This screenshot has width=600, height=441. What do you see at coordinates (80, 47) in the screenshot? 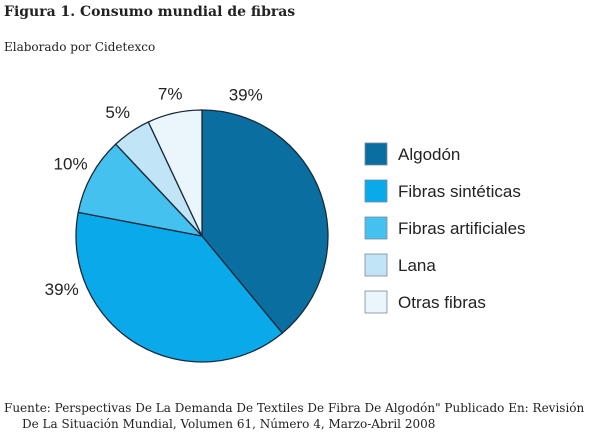
I see `chart-subtitle: Elaborado por Cidetexco` at bounding box center [80, 47].